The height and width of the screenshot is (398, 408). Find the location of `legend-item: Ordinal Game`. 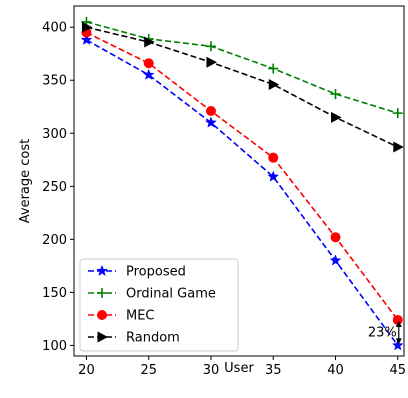

legend-item: Ordinal Game is located at coordinates (152, 294).